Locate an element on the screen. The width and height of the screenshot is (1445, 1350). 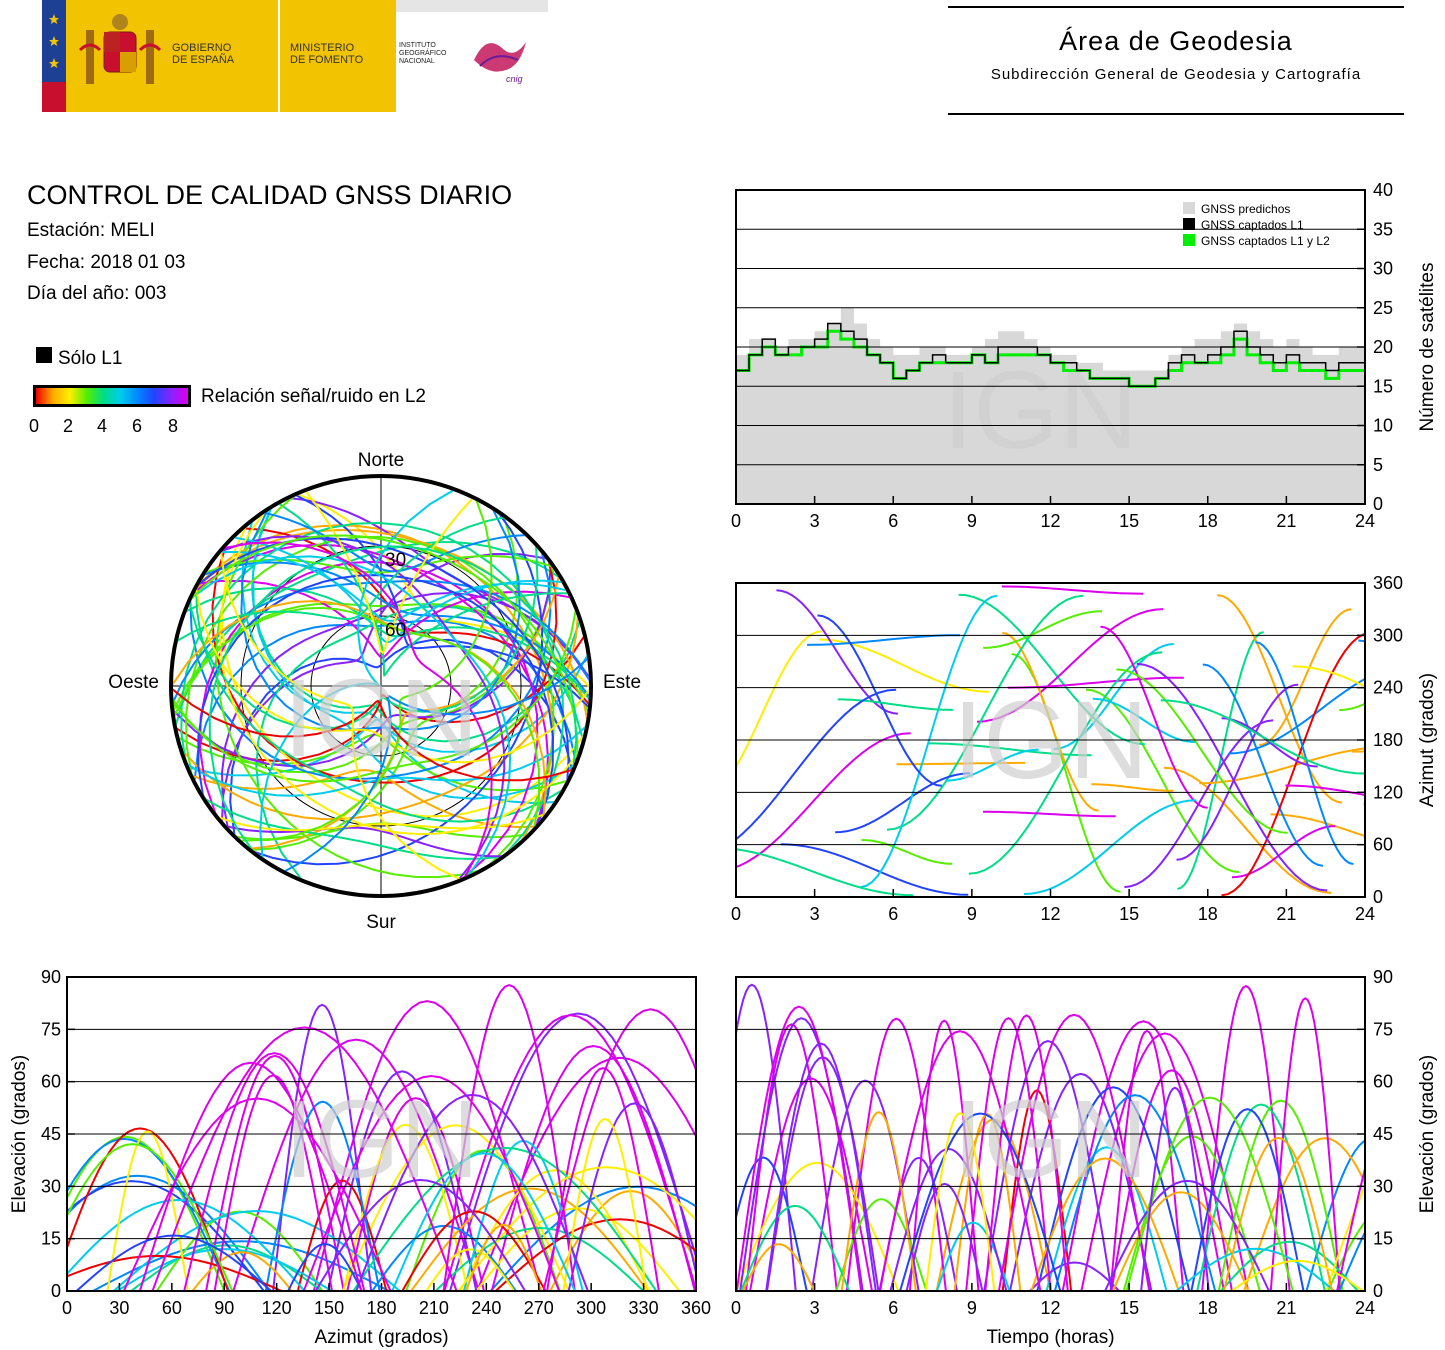
elt-xtick-label: 15 is located at coordinates (1129, 1308).